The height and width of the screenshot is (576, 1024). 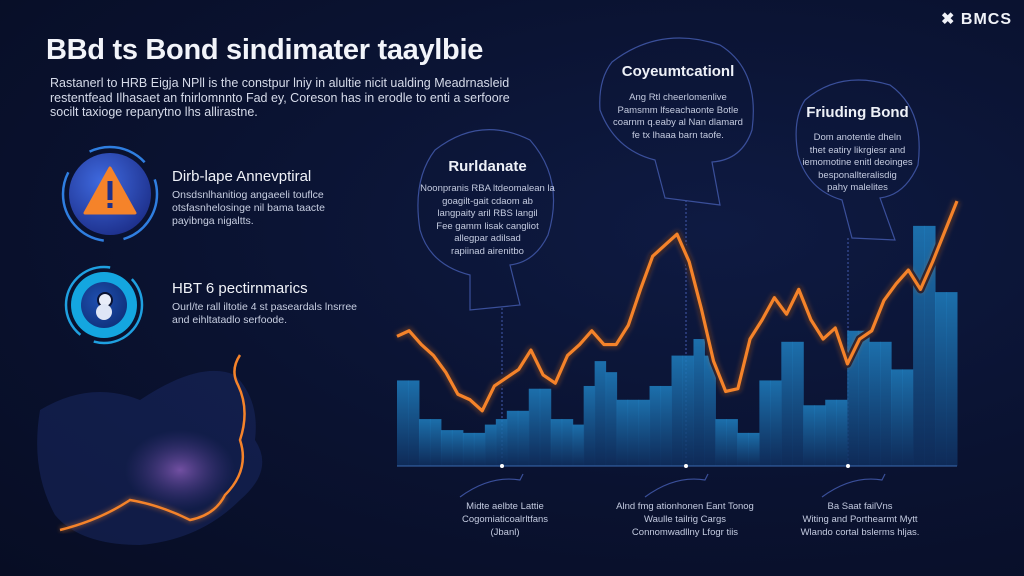 What do you see at coordinates (230, 320) in the screenshot?
I see `feature-line: and eihltatadlo serfoode.` at bounding box center [230, 320].